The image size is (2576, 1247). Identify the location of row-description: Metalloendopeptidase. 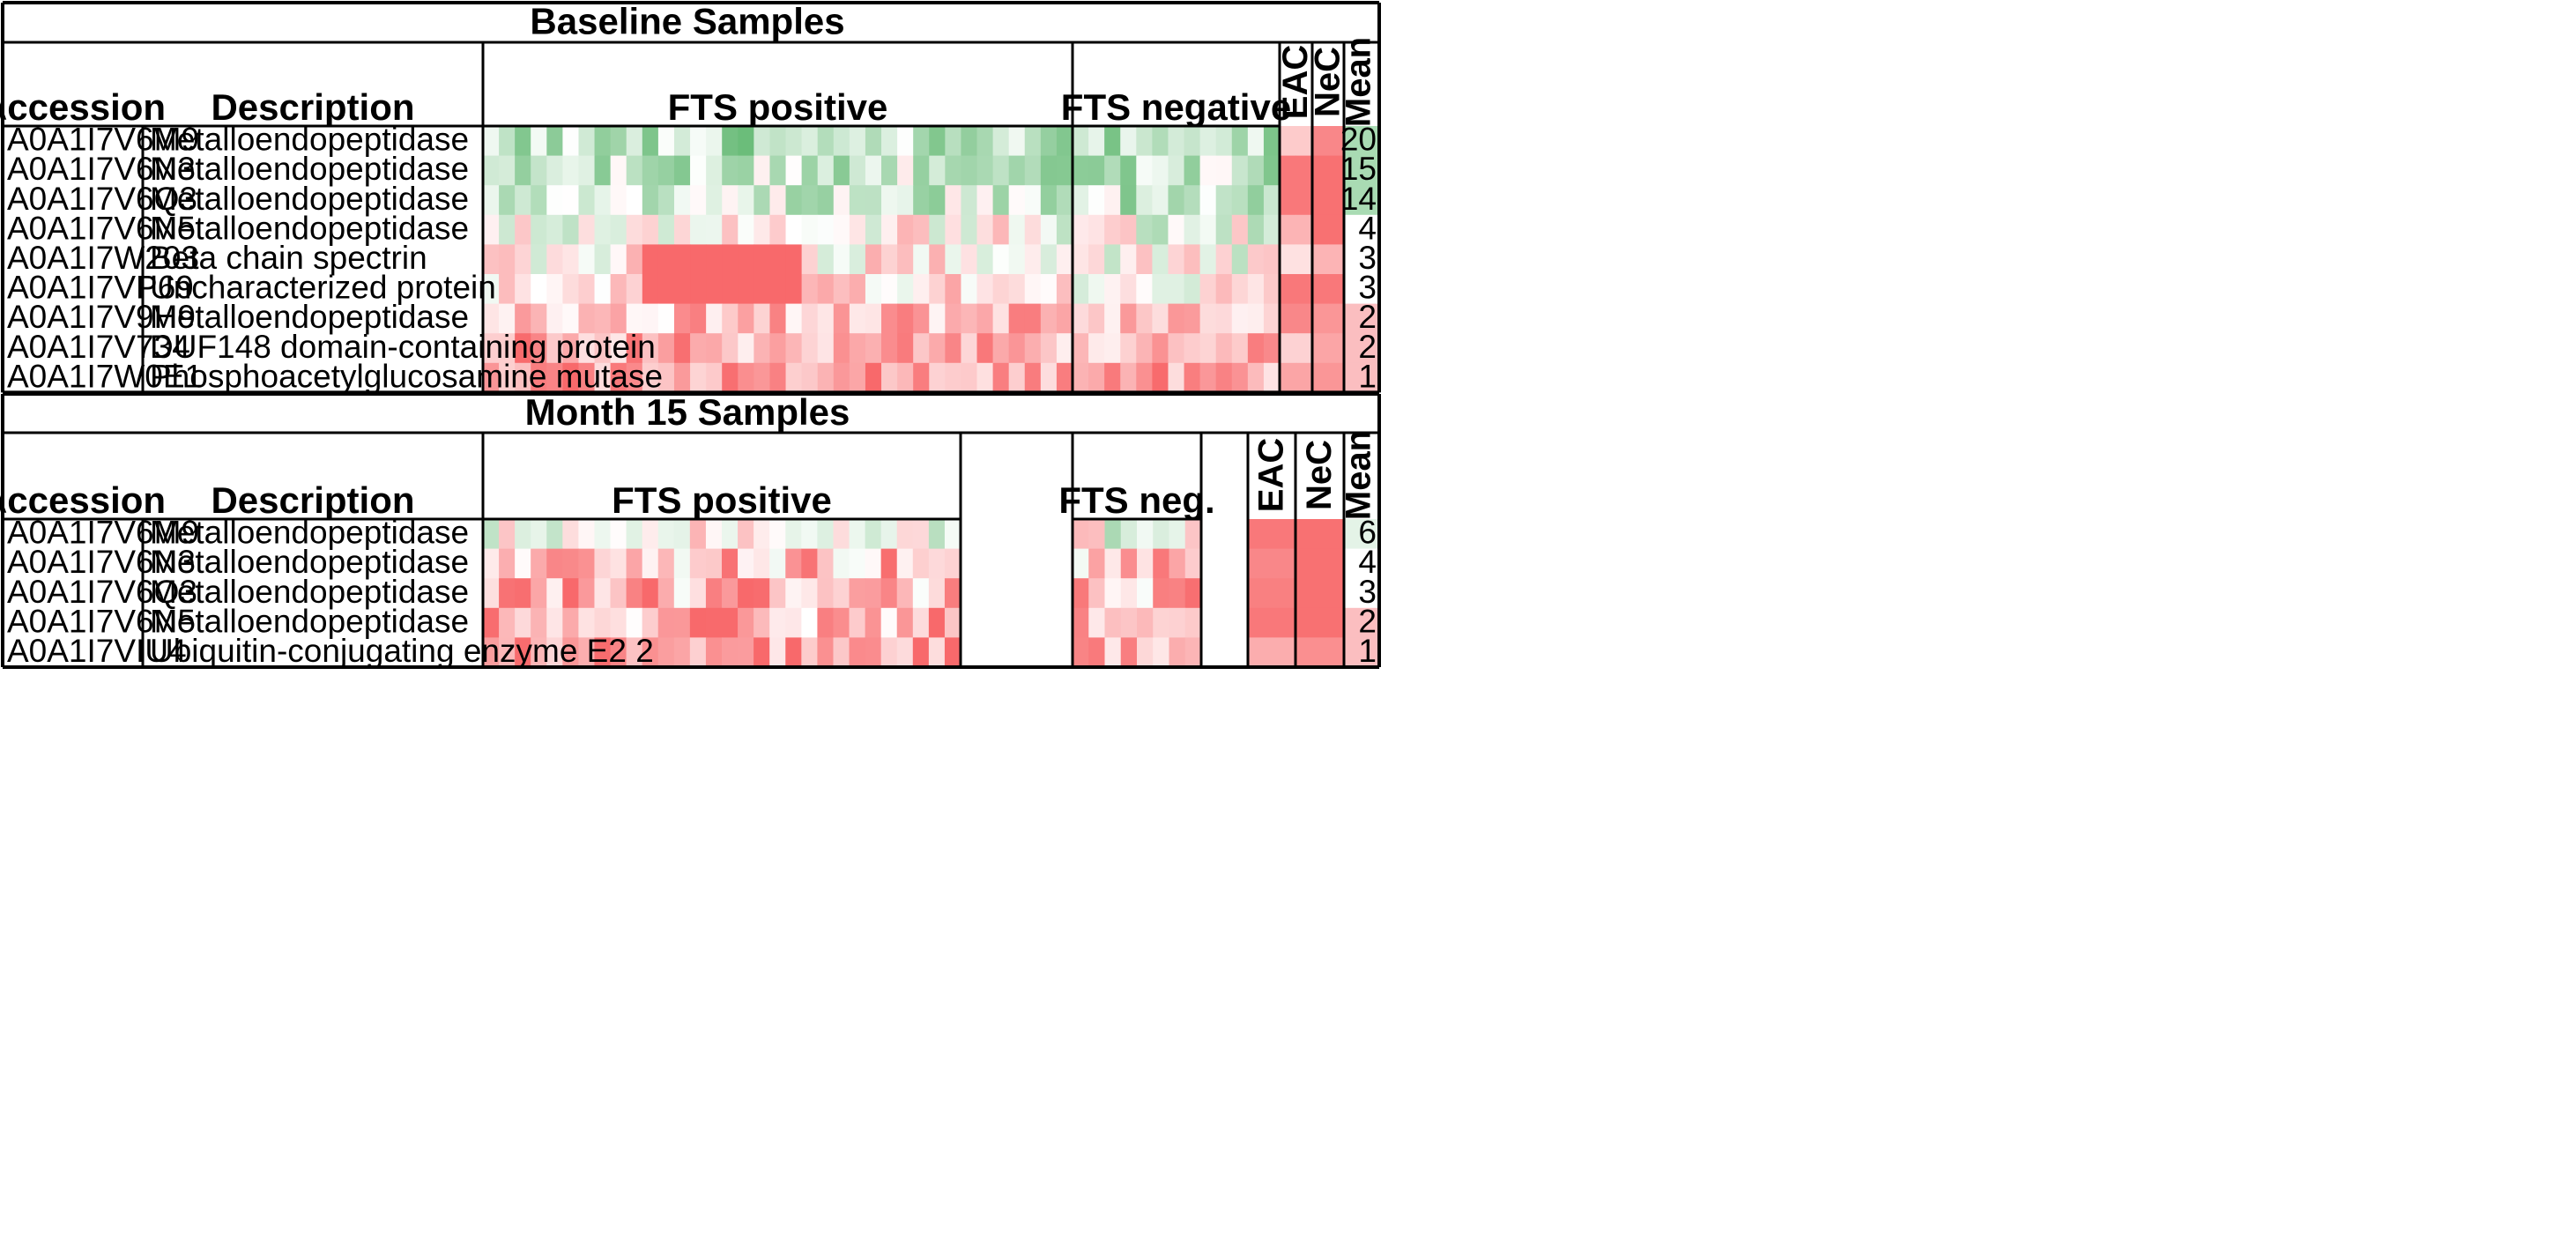
(309, 562).